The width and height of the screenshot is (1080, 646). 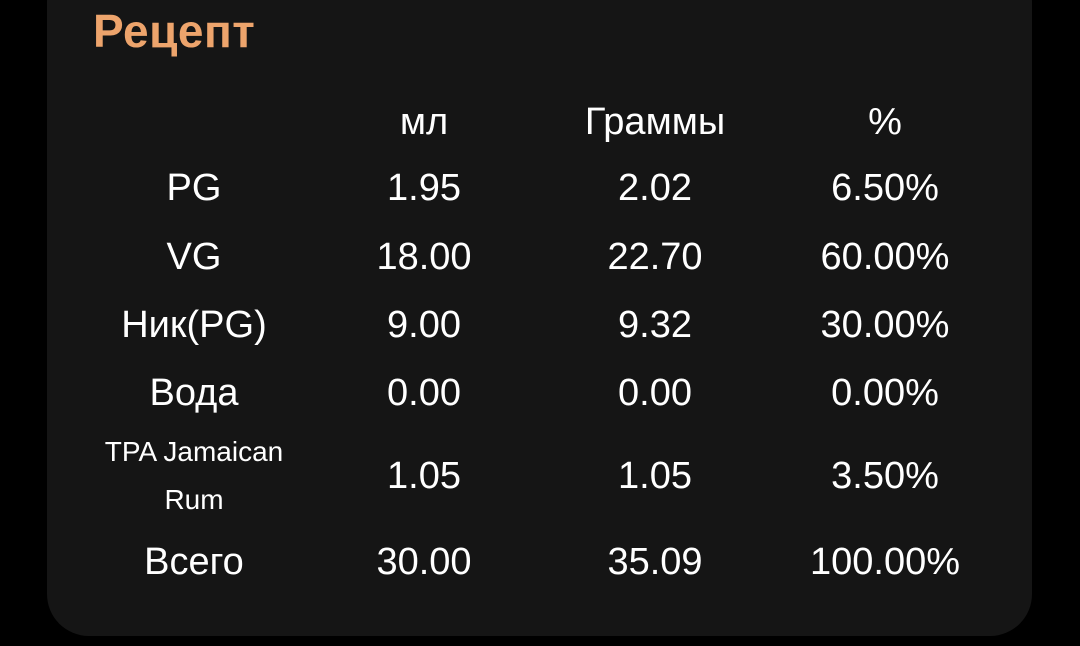 I want to click on cell-ml: 9.00, so click(x=424, y=325).